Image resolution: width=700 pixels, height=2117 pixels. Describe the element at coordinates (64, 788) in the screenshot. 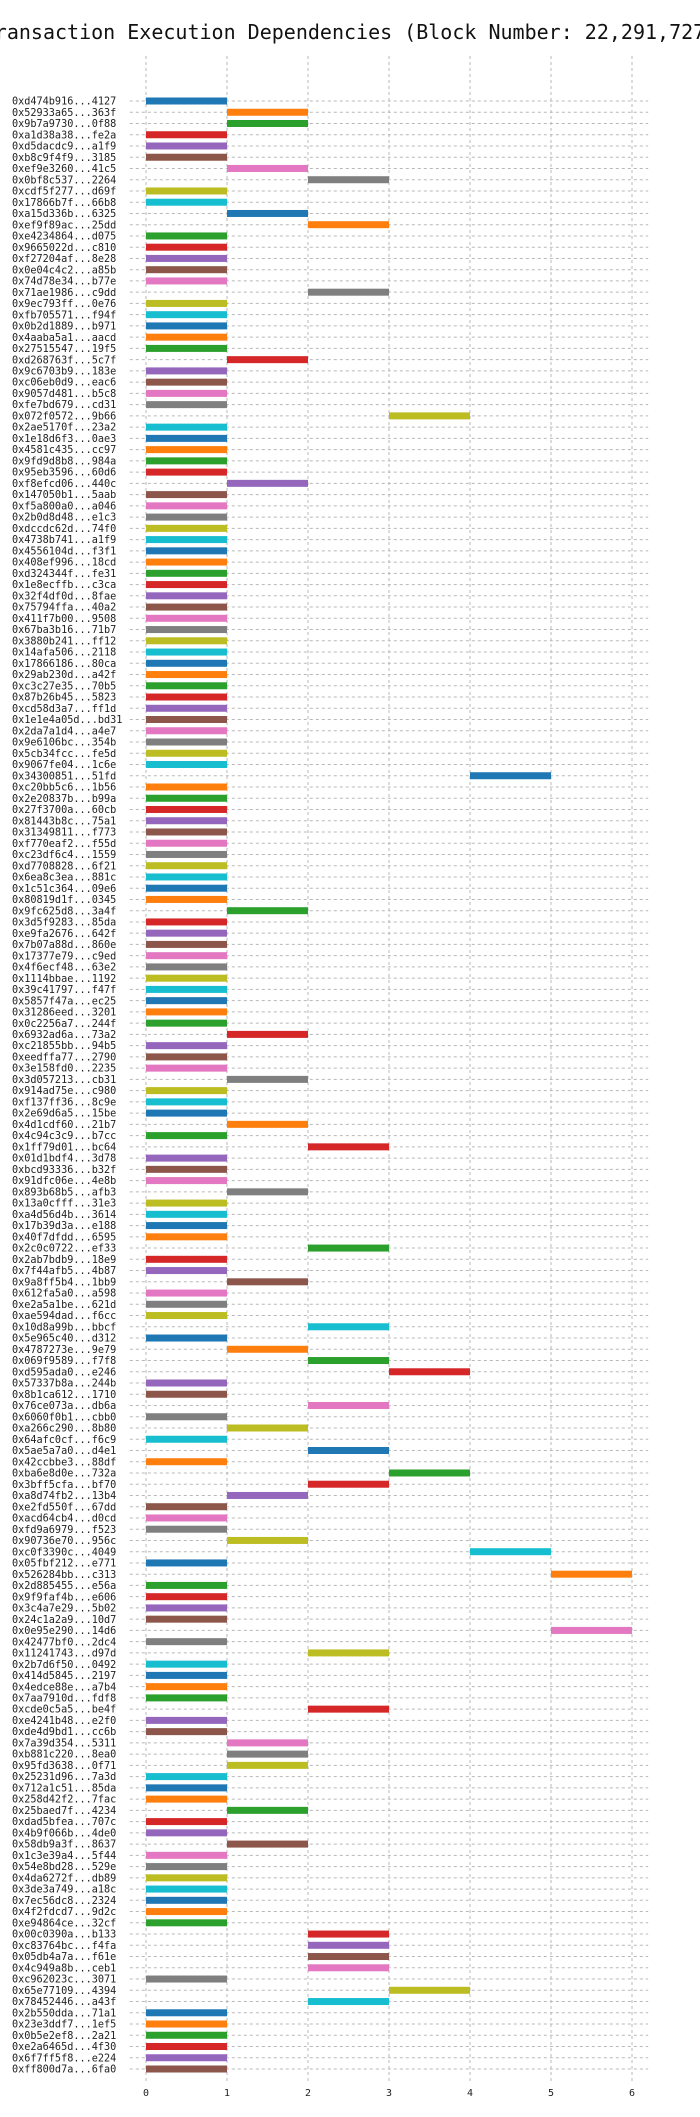

I see `transaction-label: 0xc20bb5c6...1b56` at that location.